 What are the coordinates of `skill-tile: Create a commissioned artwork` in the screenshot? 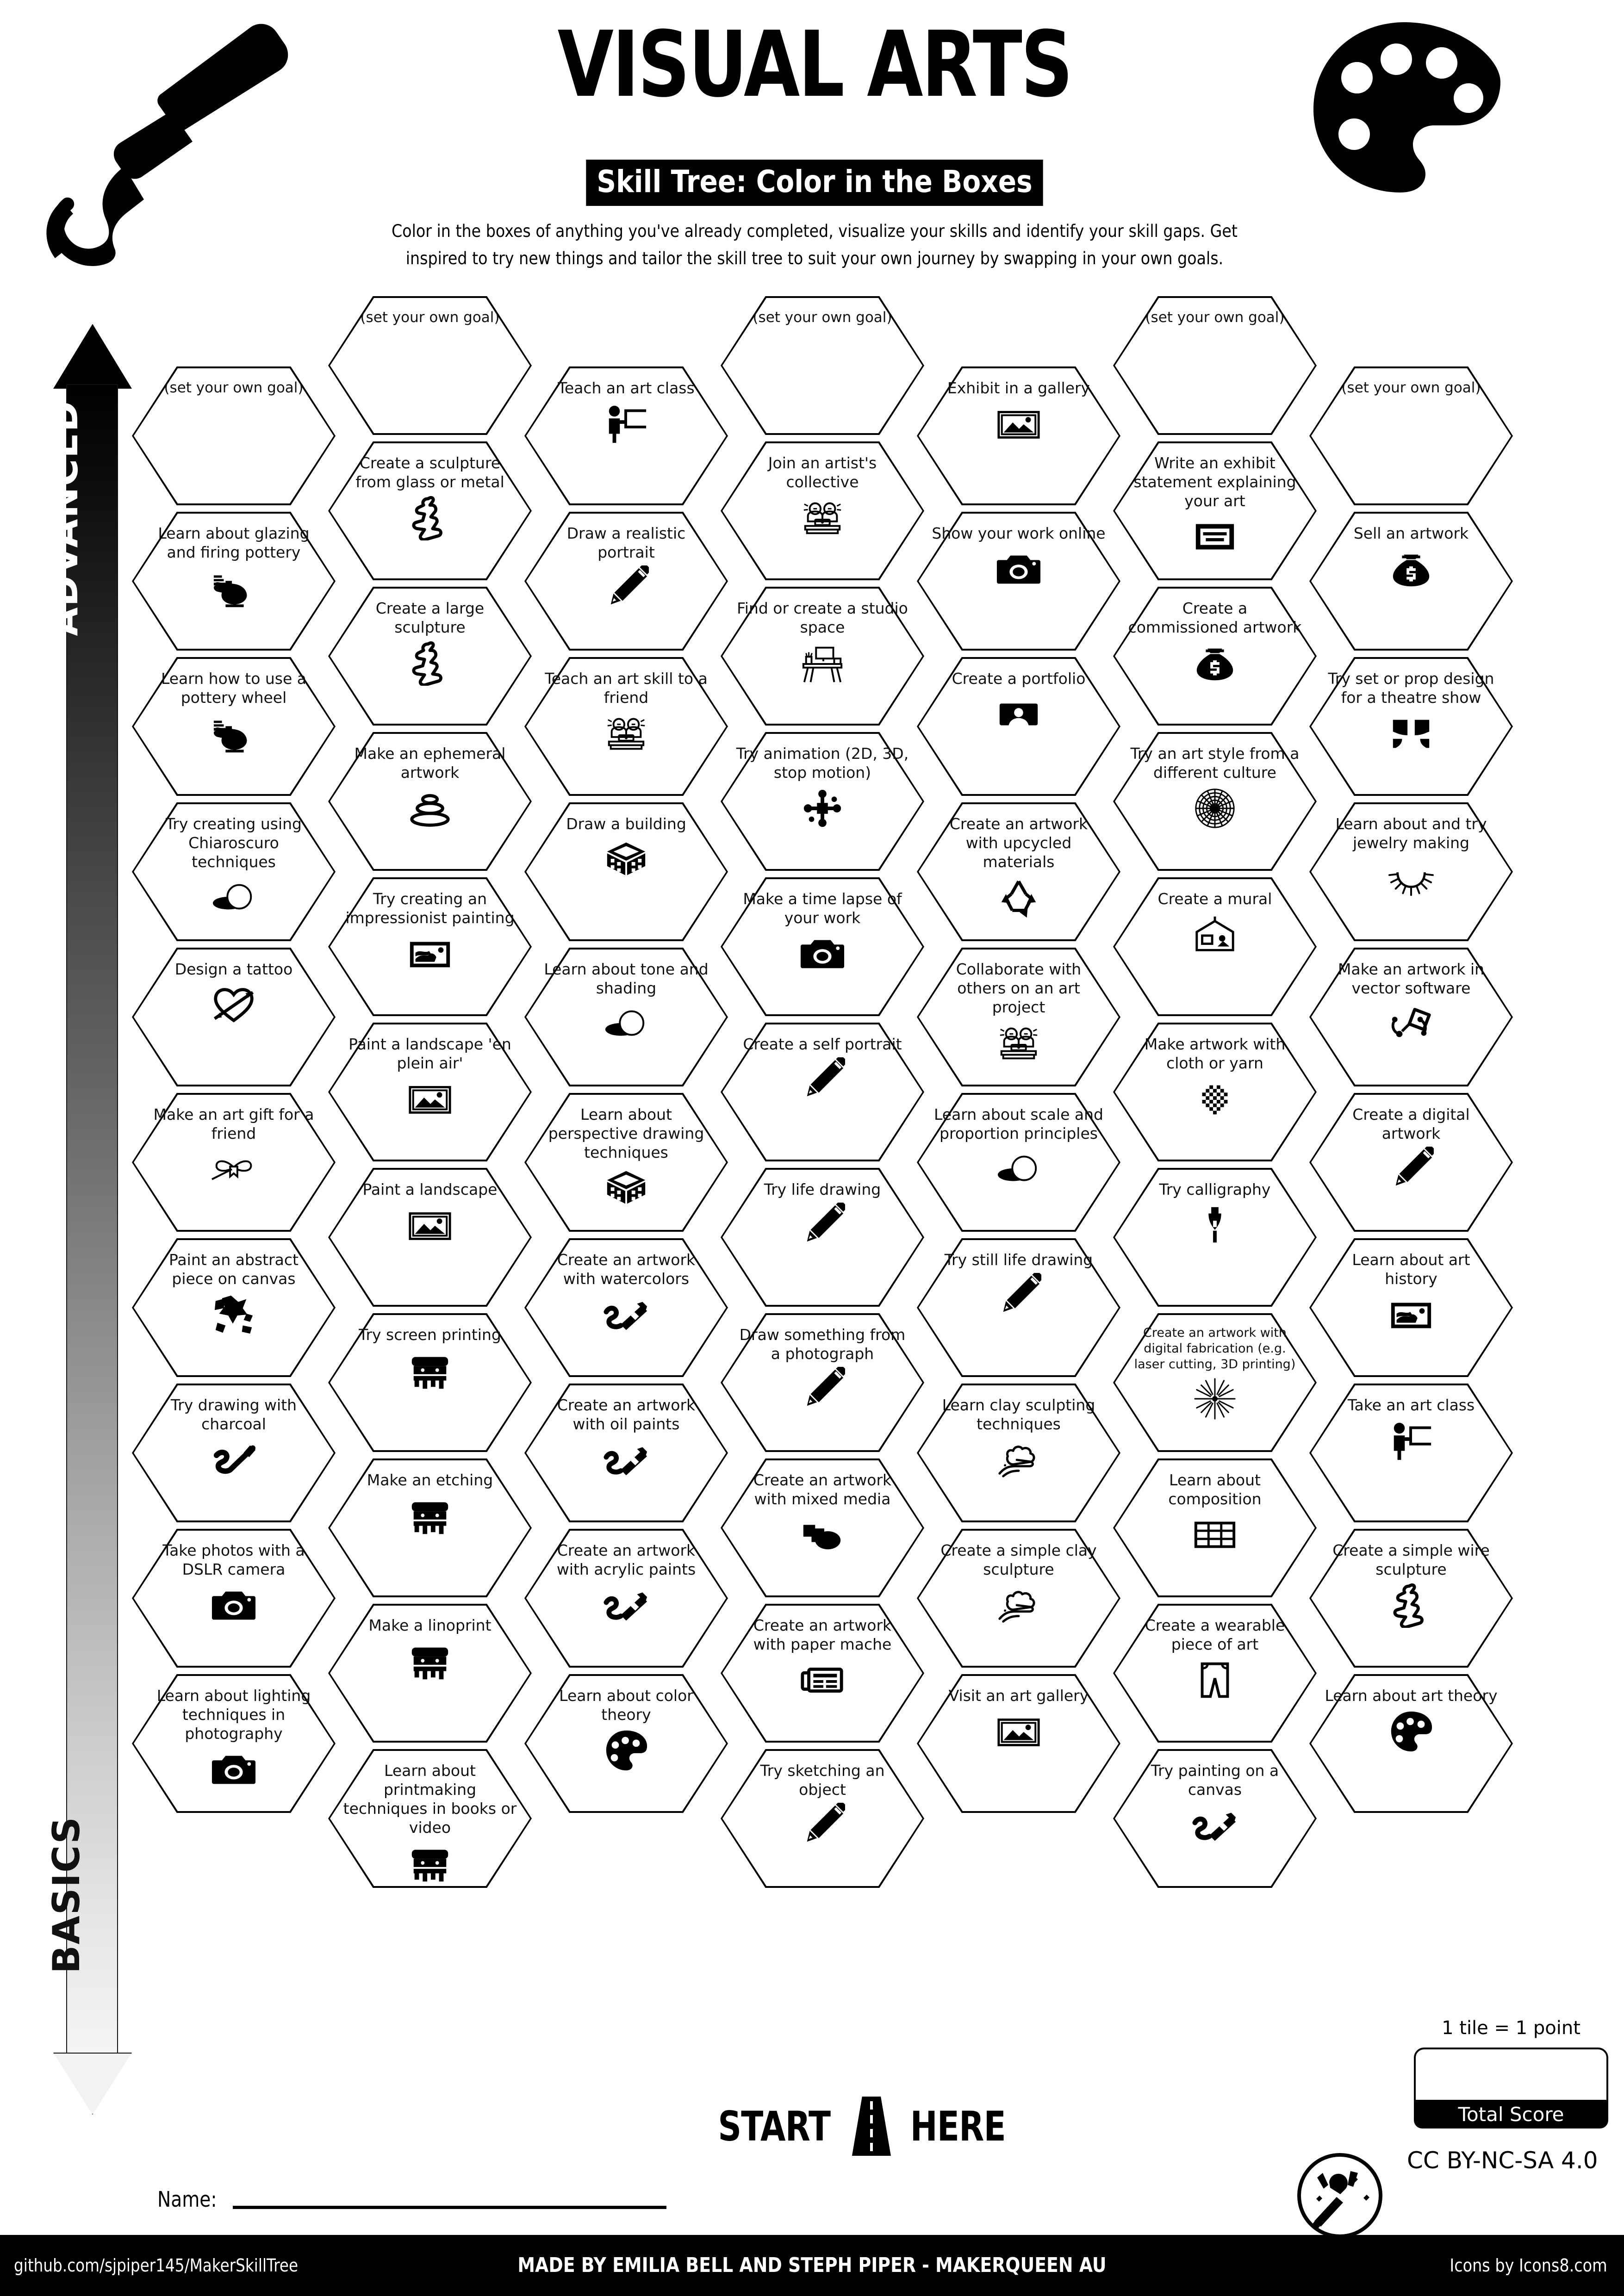 It's located at (1215, 656).